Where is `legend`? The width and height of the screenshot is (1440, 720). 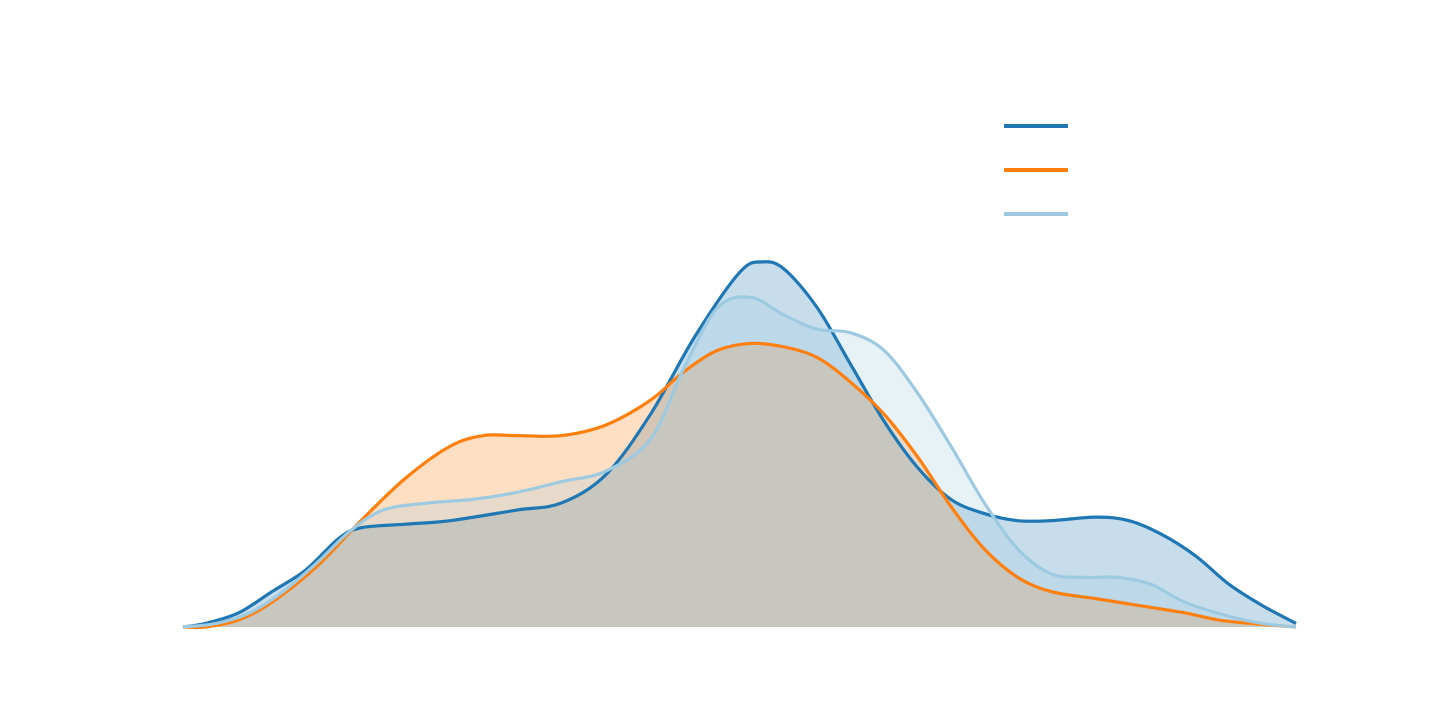
legend is located at coordinates (1036, 170).